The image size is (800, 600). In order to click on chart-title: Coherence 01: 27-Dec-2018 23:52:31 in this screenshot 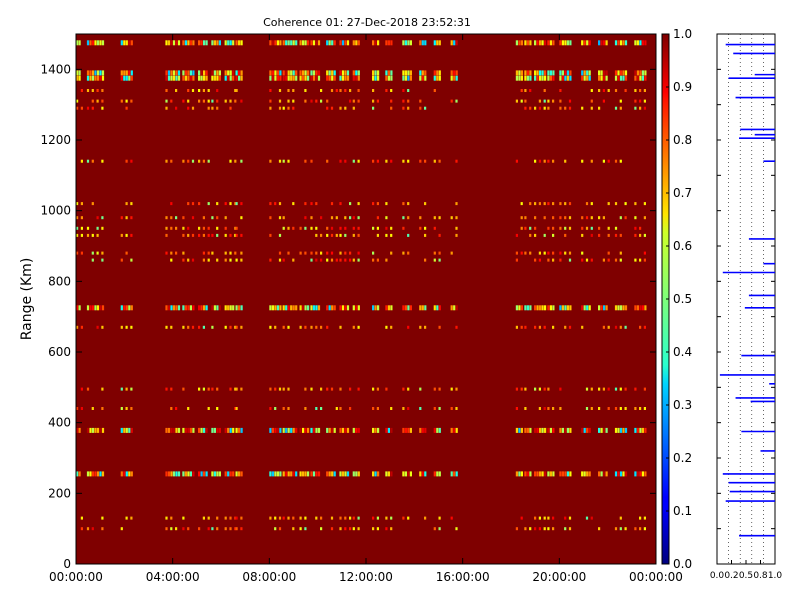, I will do `click(367, 22)`.